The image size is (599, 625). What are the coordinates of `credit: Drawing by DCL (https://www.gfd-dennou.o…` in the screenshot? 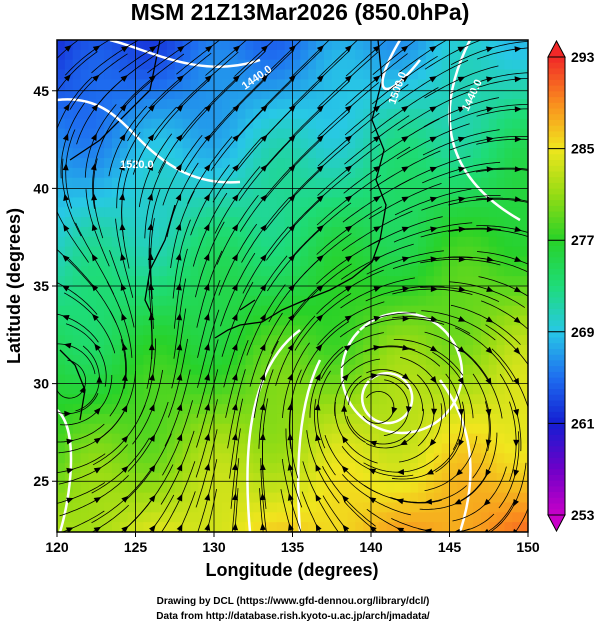 It's located at (293, 601).